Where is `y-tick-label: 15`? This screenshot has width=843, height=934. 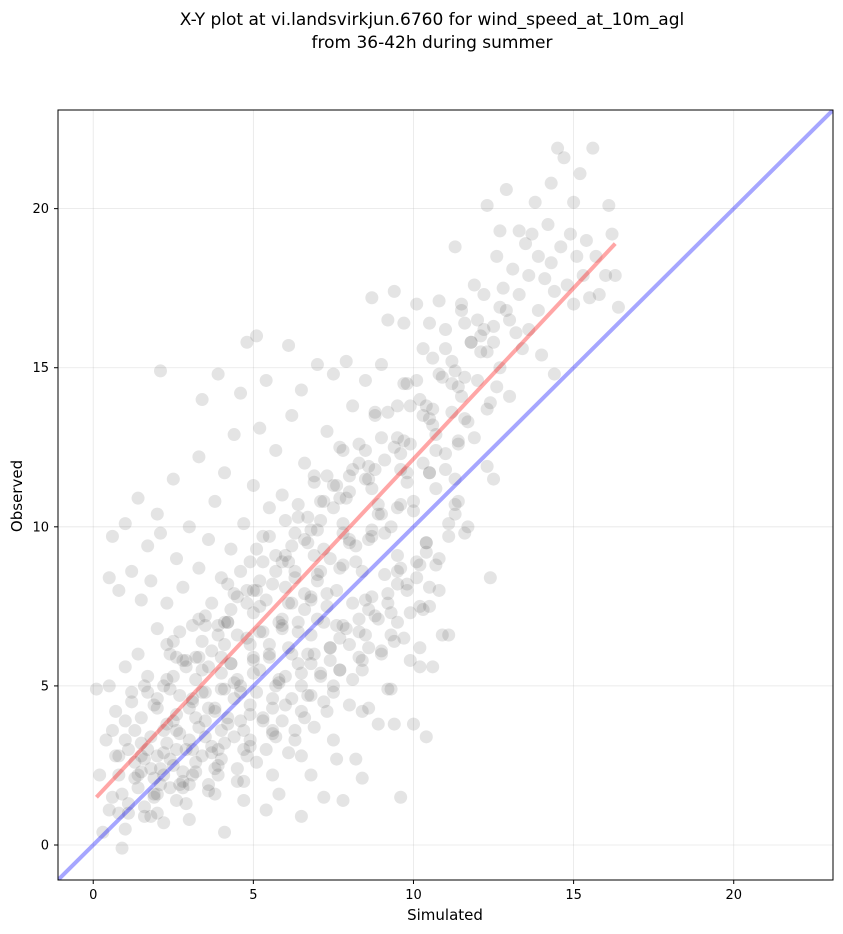
y-tick-label: 15 is located at coordinates (40, 368).